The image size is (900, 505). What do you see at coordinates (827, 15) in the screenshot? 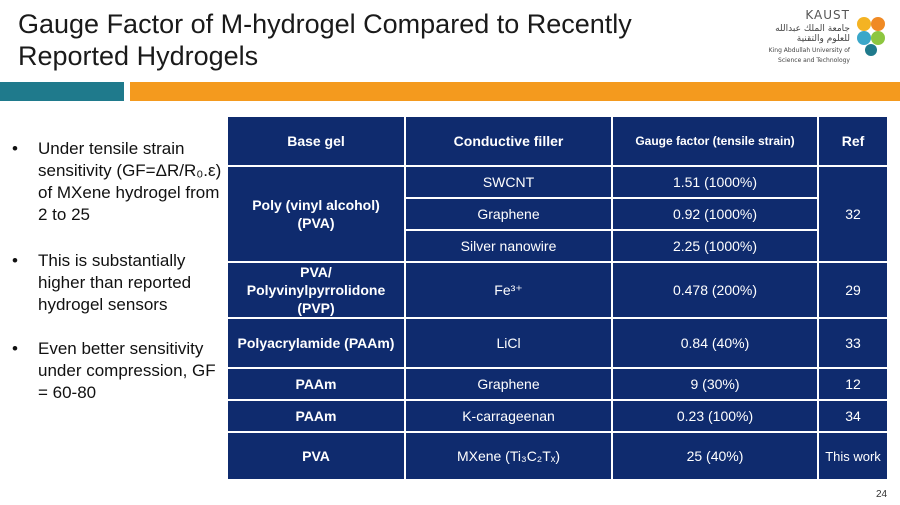
I see `logo-name: KAUST` at bounding box center [827, 15].